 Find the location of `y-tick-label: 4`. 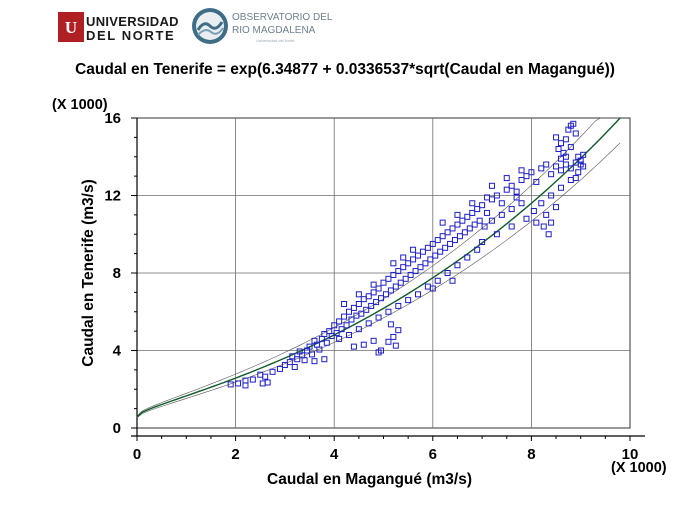

y-tick-label: 4 is located at coordinates (117, 351).